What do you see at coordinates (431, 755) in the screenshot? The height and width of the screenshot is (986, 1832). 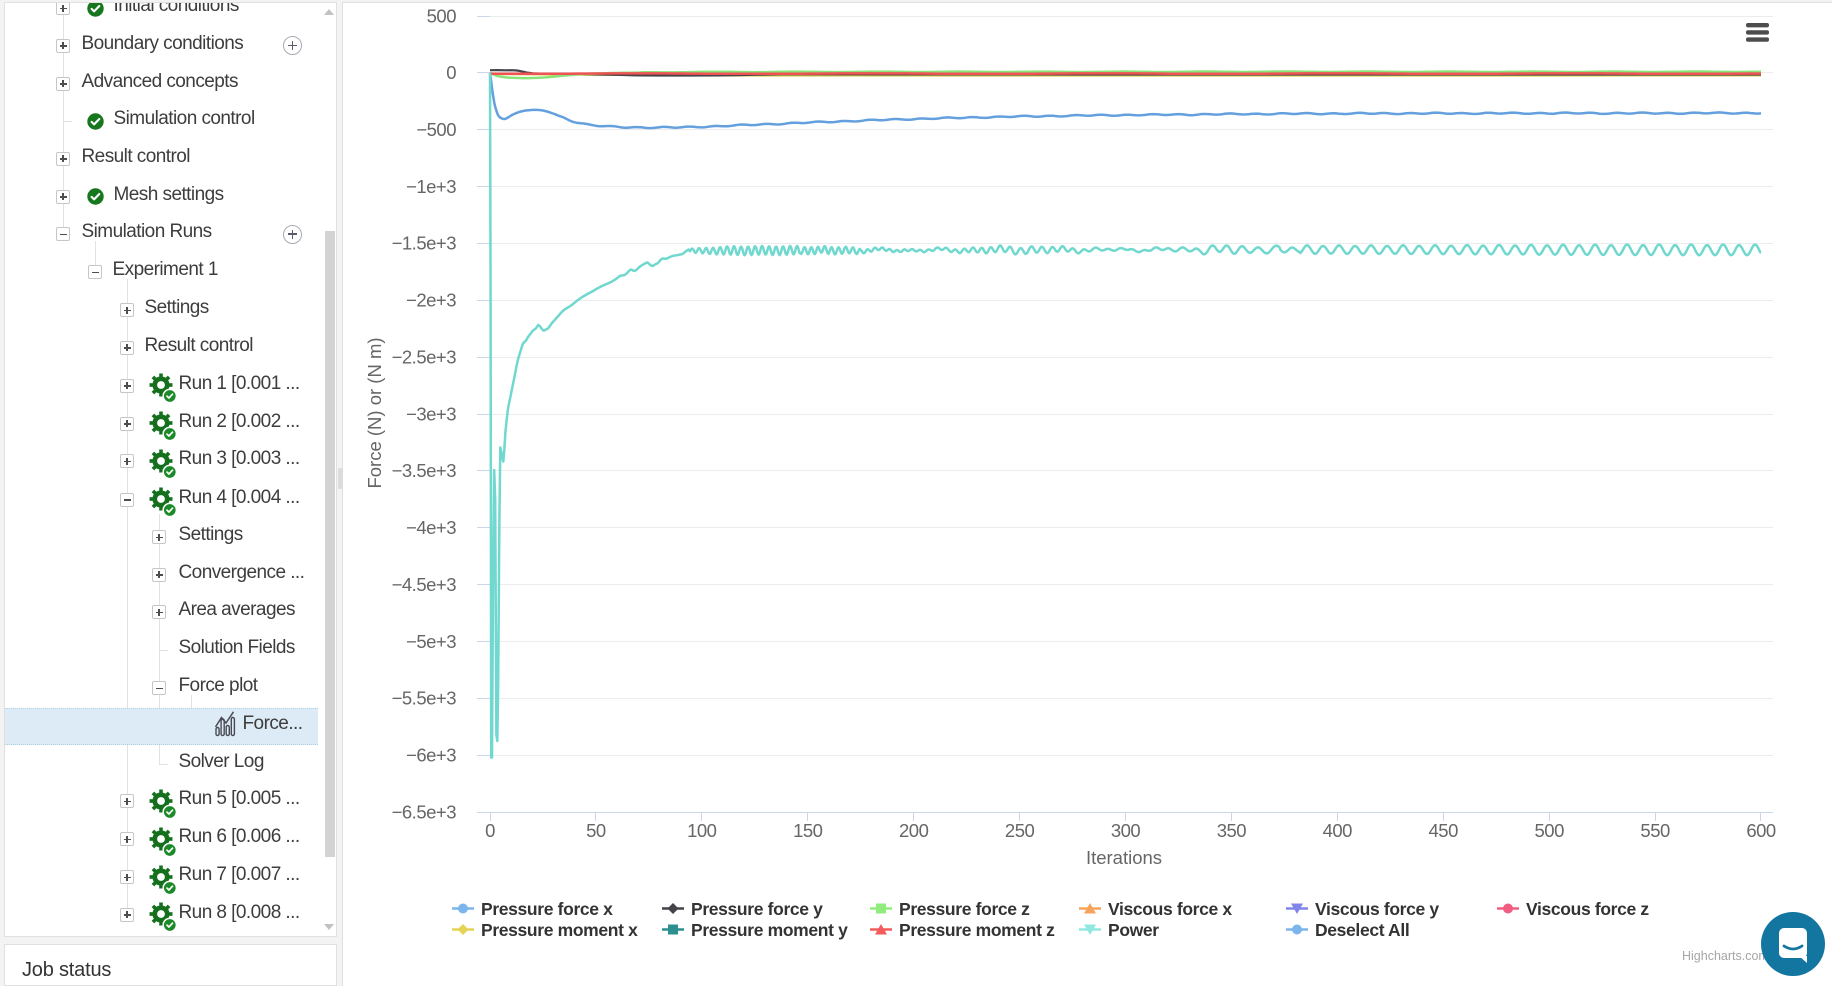 I see `svg-text: −6e+3` at bounding box center [431, 755].